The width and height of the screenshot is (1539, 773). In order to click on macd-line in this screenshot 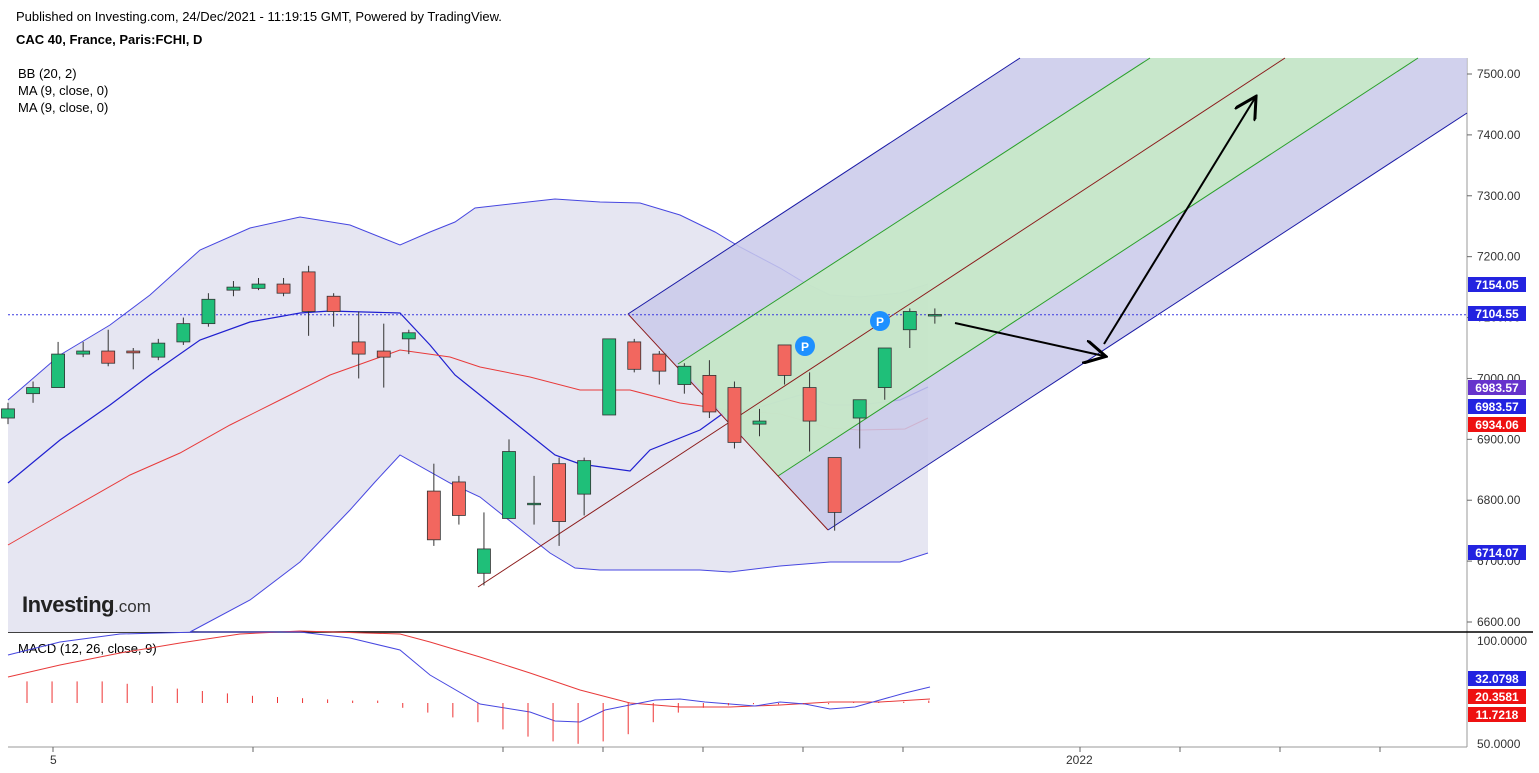, I will do `click(469, 677)`.